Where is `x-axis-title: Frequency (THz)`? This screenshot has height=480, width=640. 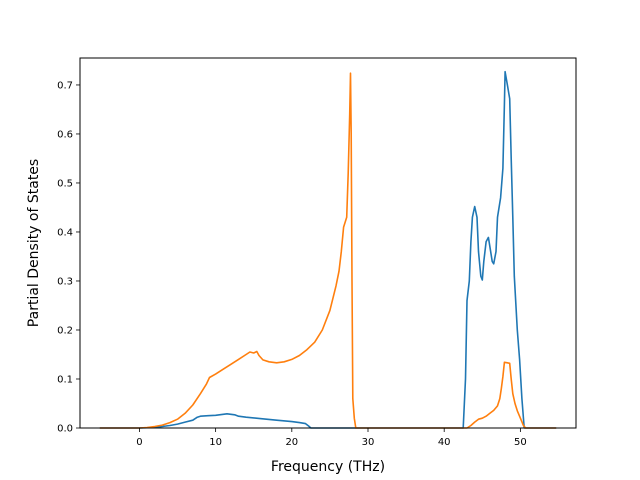
x-axis-title: Frequency (THz) is located at coordinates (328, 467).